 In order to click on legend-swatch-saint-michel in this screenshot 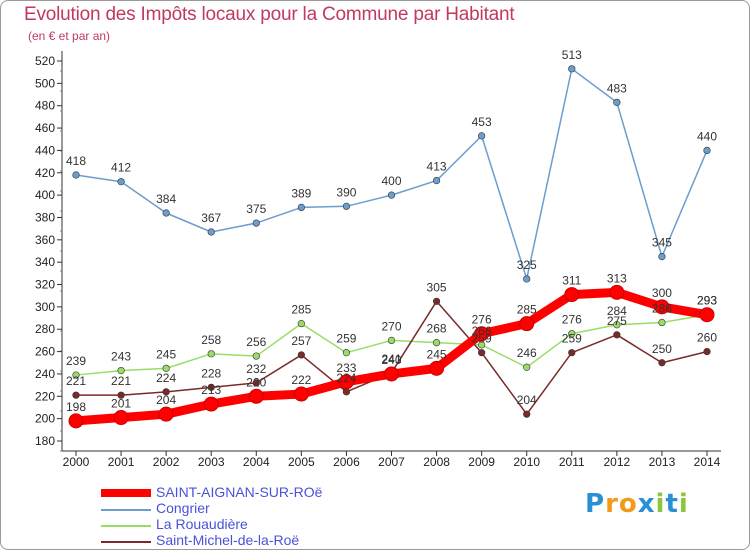, I will do `click(126, 542)`.